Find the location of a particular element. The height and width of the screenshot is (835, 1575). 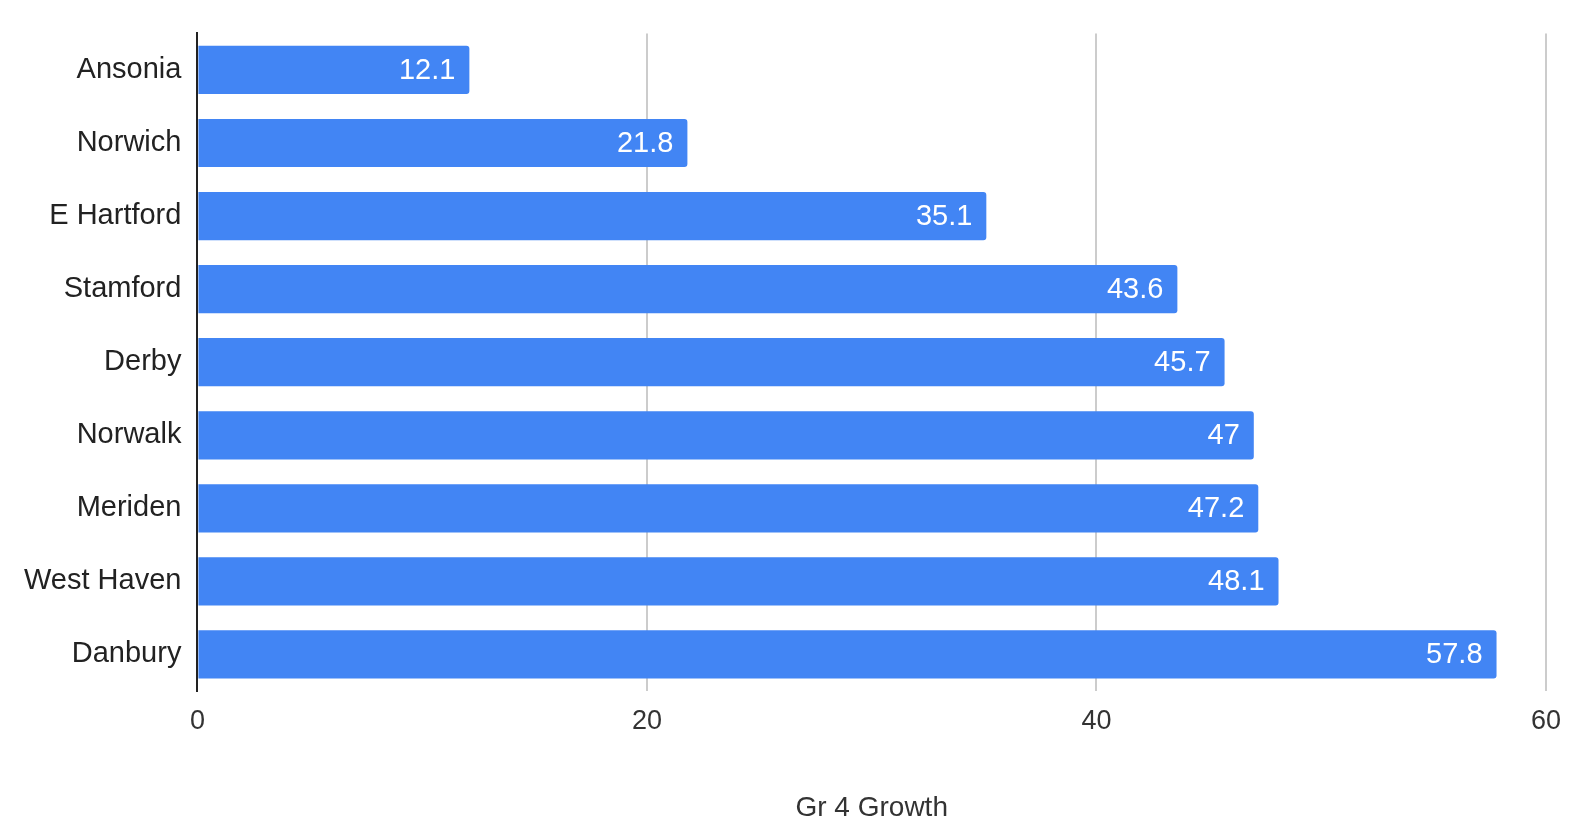

data-label: 57.8 is located at coordinates (1454, 653).